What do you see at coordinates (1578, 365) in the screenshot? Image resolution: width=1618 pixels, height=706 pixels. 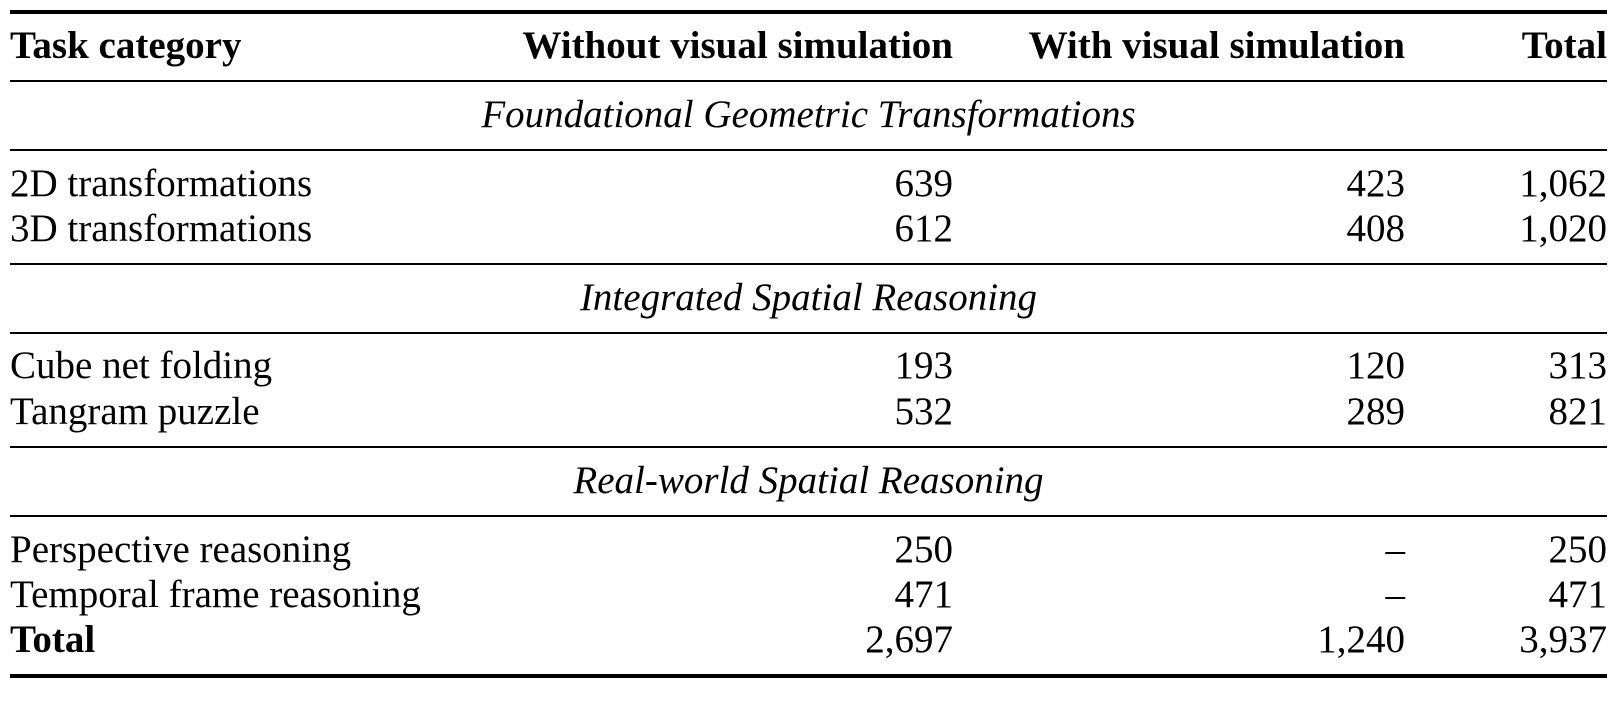 I see `total-value: 313` at bounding box center [1578, 365].